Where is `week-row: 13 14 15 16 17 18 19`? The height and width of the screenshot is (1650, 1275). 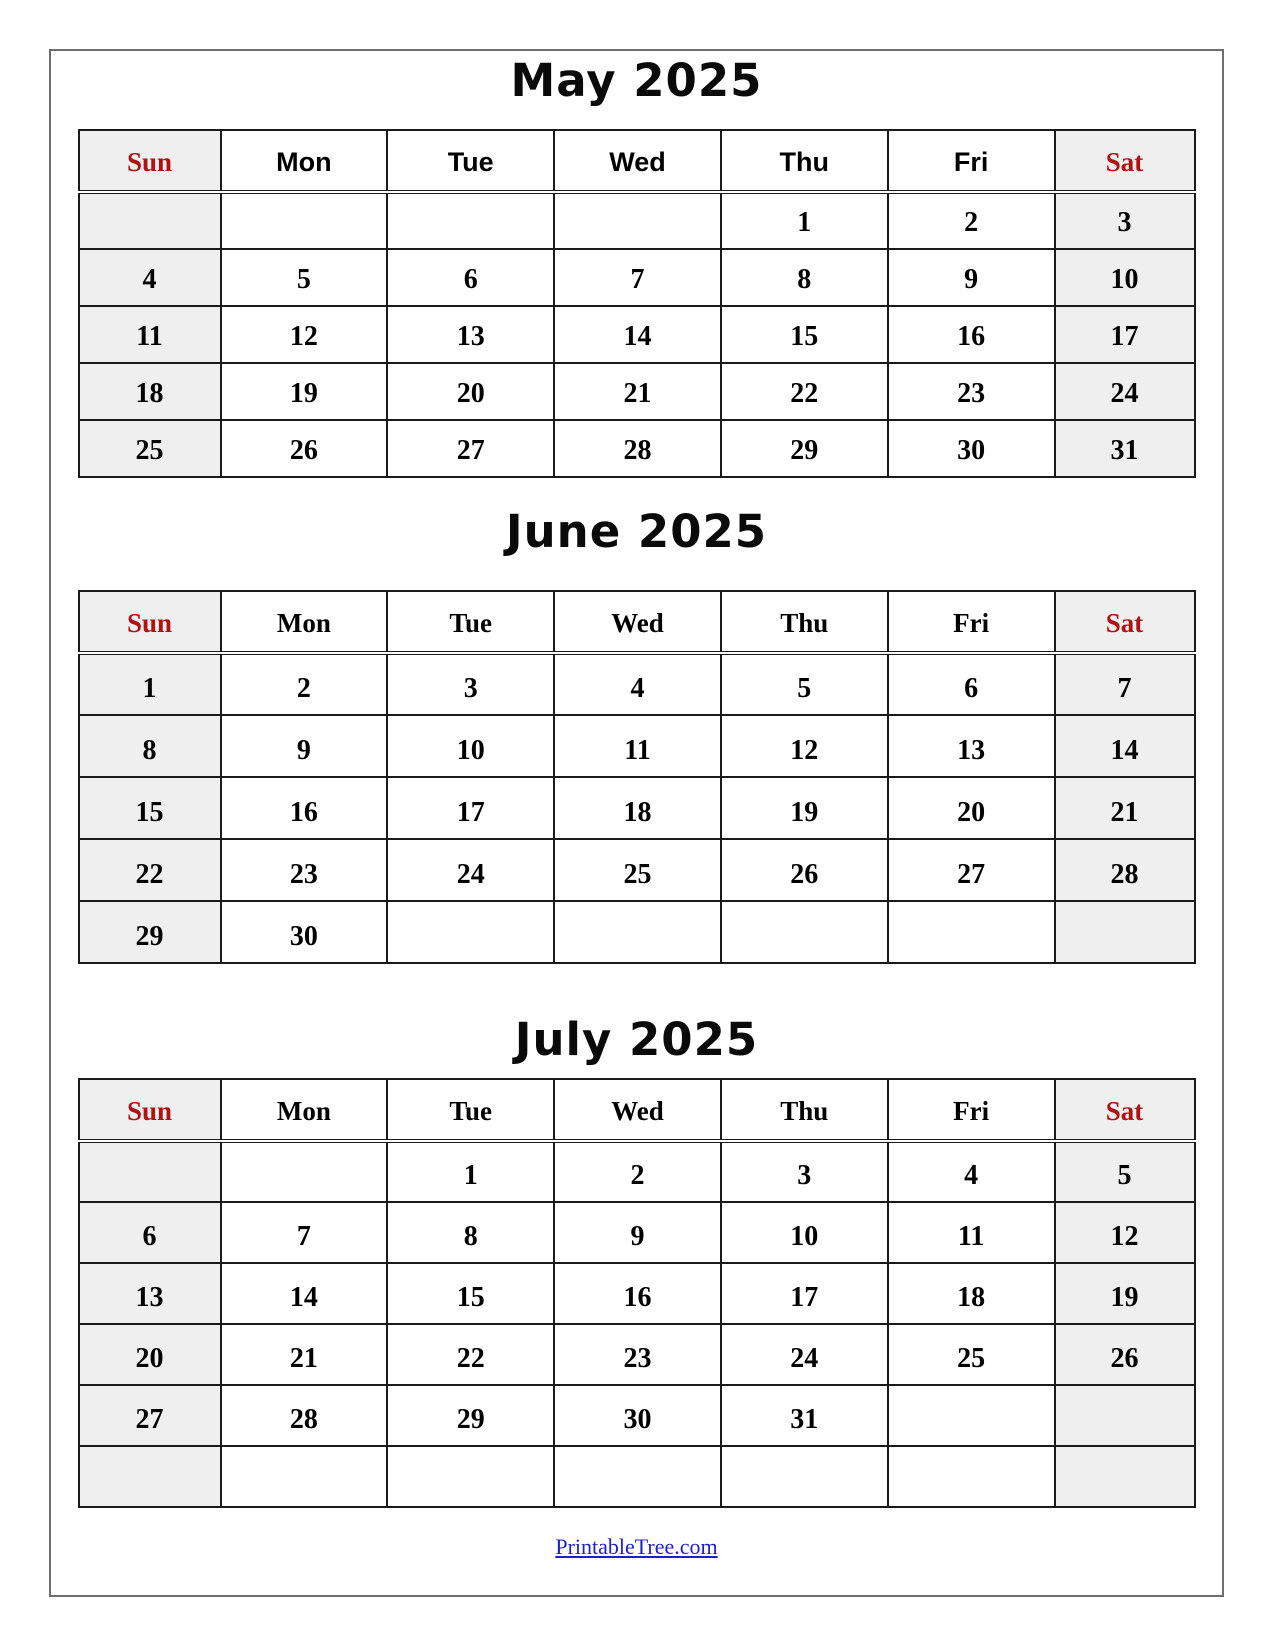 week-row: 13 14 15 16 17 18 19 is located at coordinates (636, 1293).